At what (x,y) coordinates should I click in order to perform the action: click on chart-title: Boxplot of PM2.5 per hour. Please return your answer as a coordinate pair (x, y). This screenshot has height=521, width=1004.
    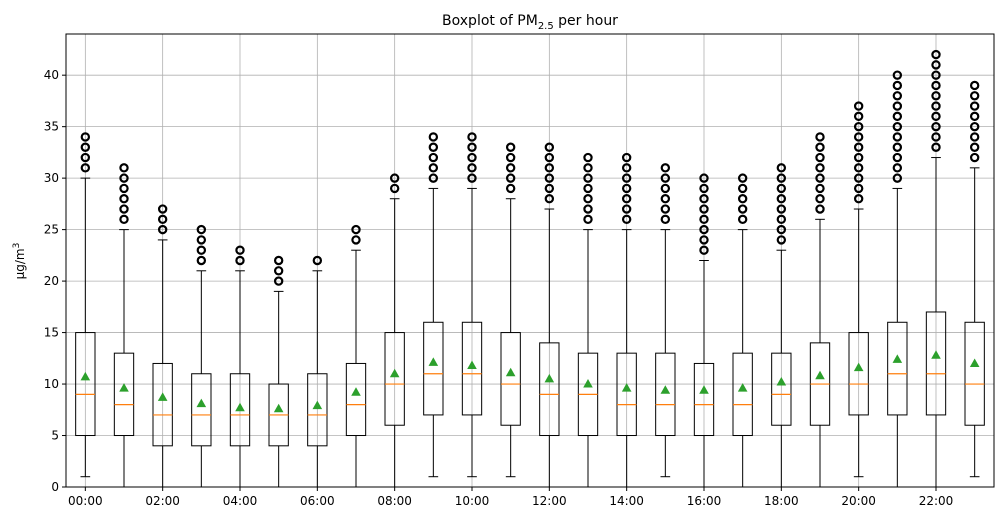
    Looking at the image, I should click on (530, 22).